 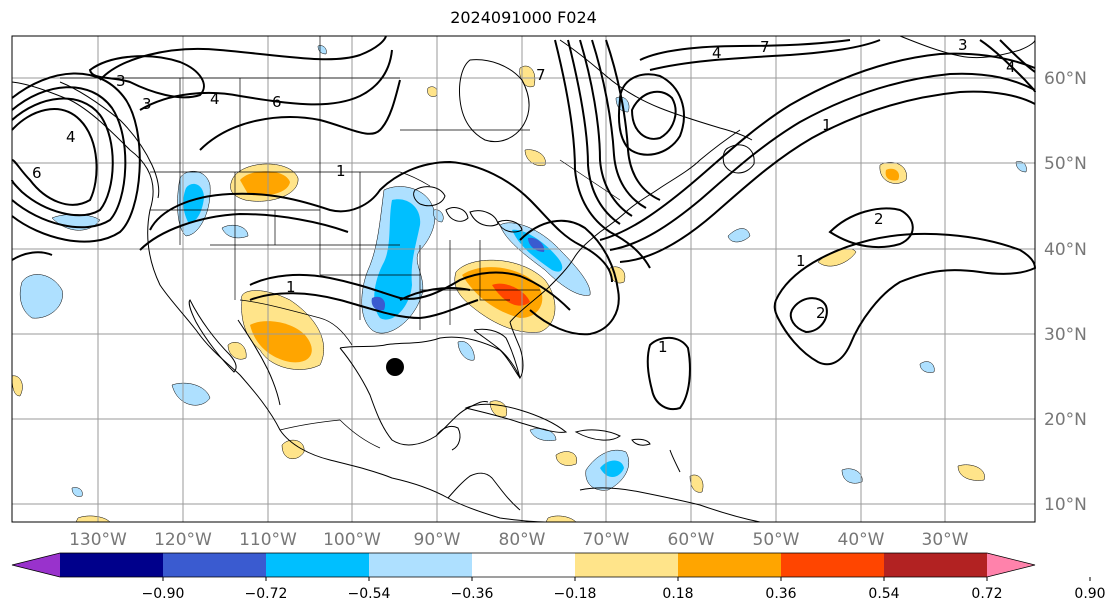 I want to click on map-title: 2024091000 F024, so click(x=523, y=17).